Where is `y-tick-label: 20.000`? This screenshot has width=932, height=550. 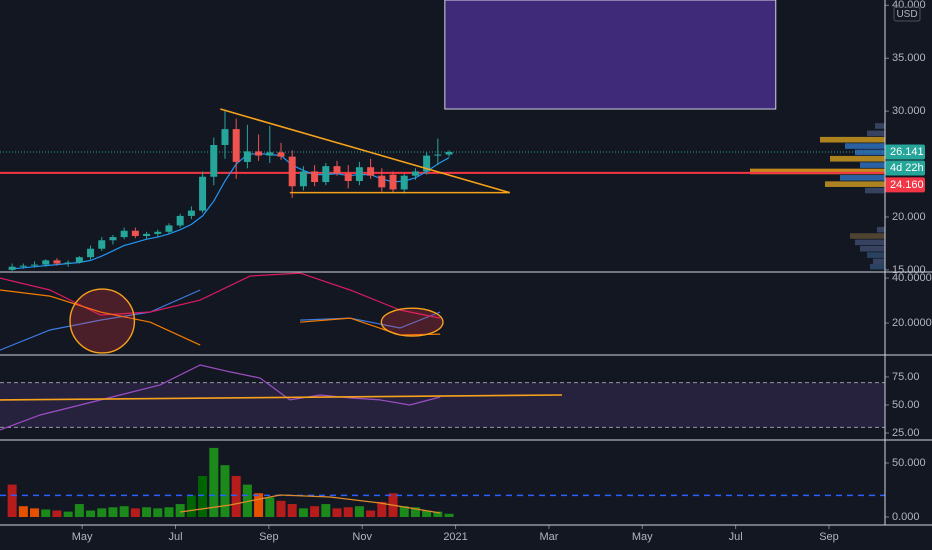 y-tick-label: 20.000 is located at coordinates (909, 217).